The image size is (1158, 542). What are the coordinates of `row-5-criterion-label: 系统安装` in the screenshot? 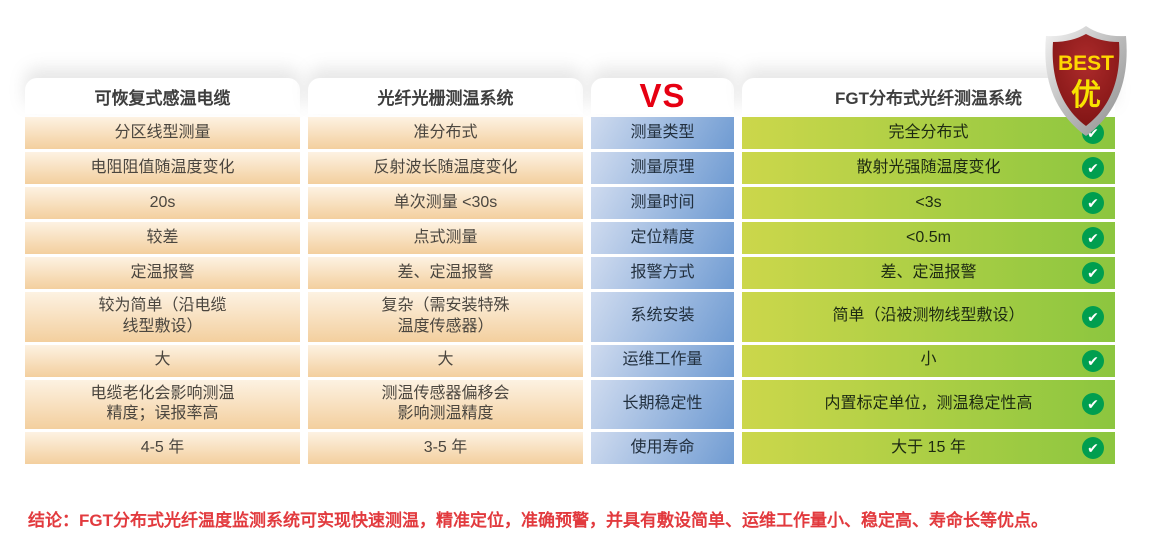 It's located at (662, 317).